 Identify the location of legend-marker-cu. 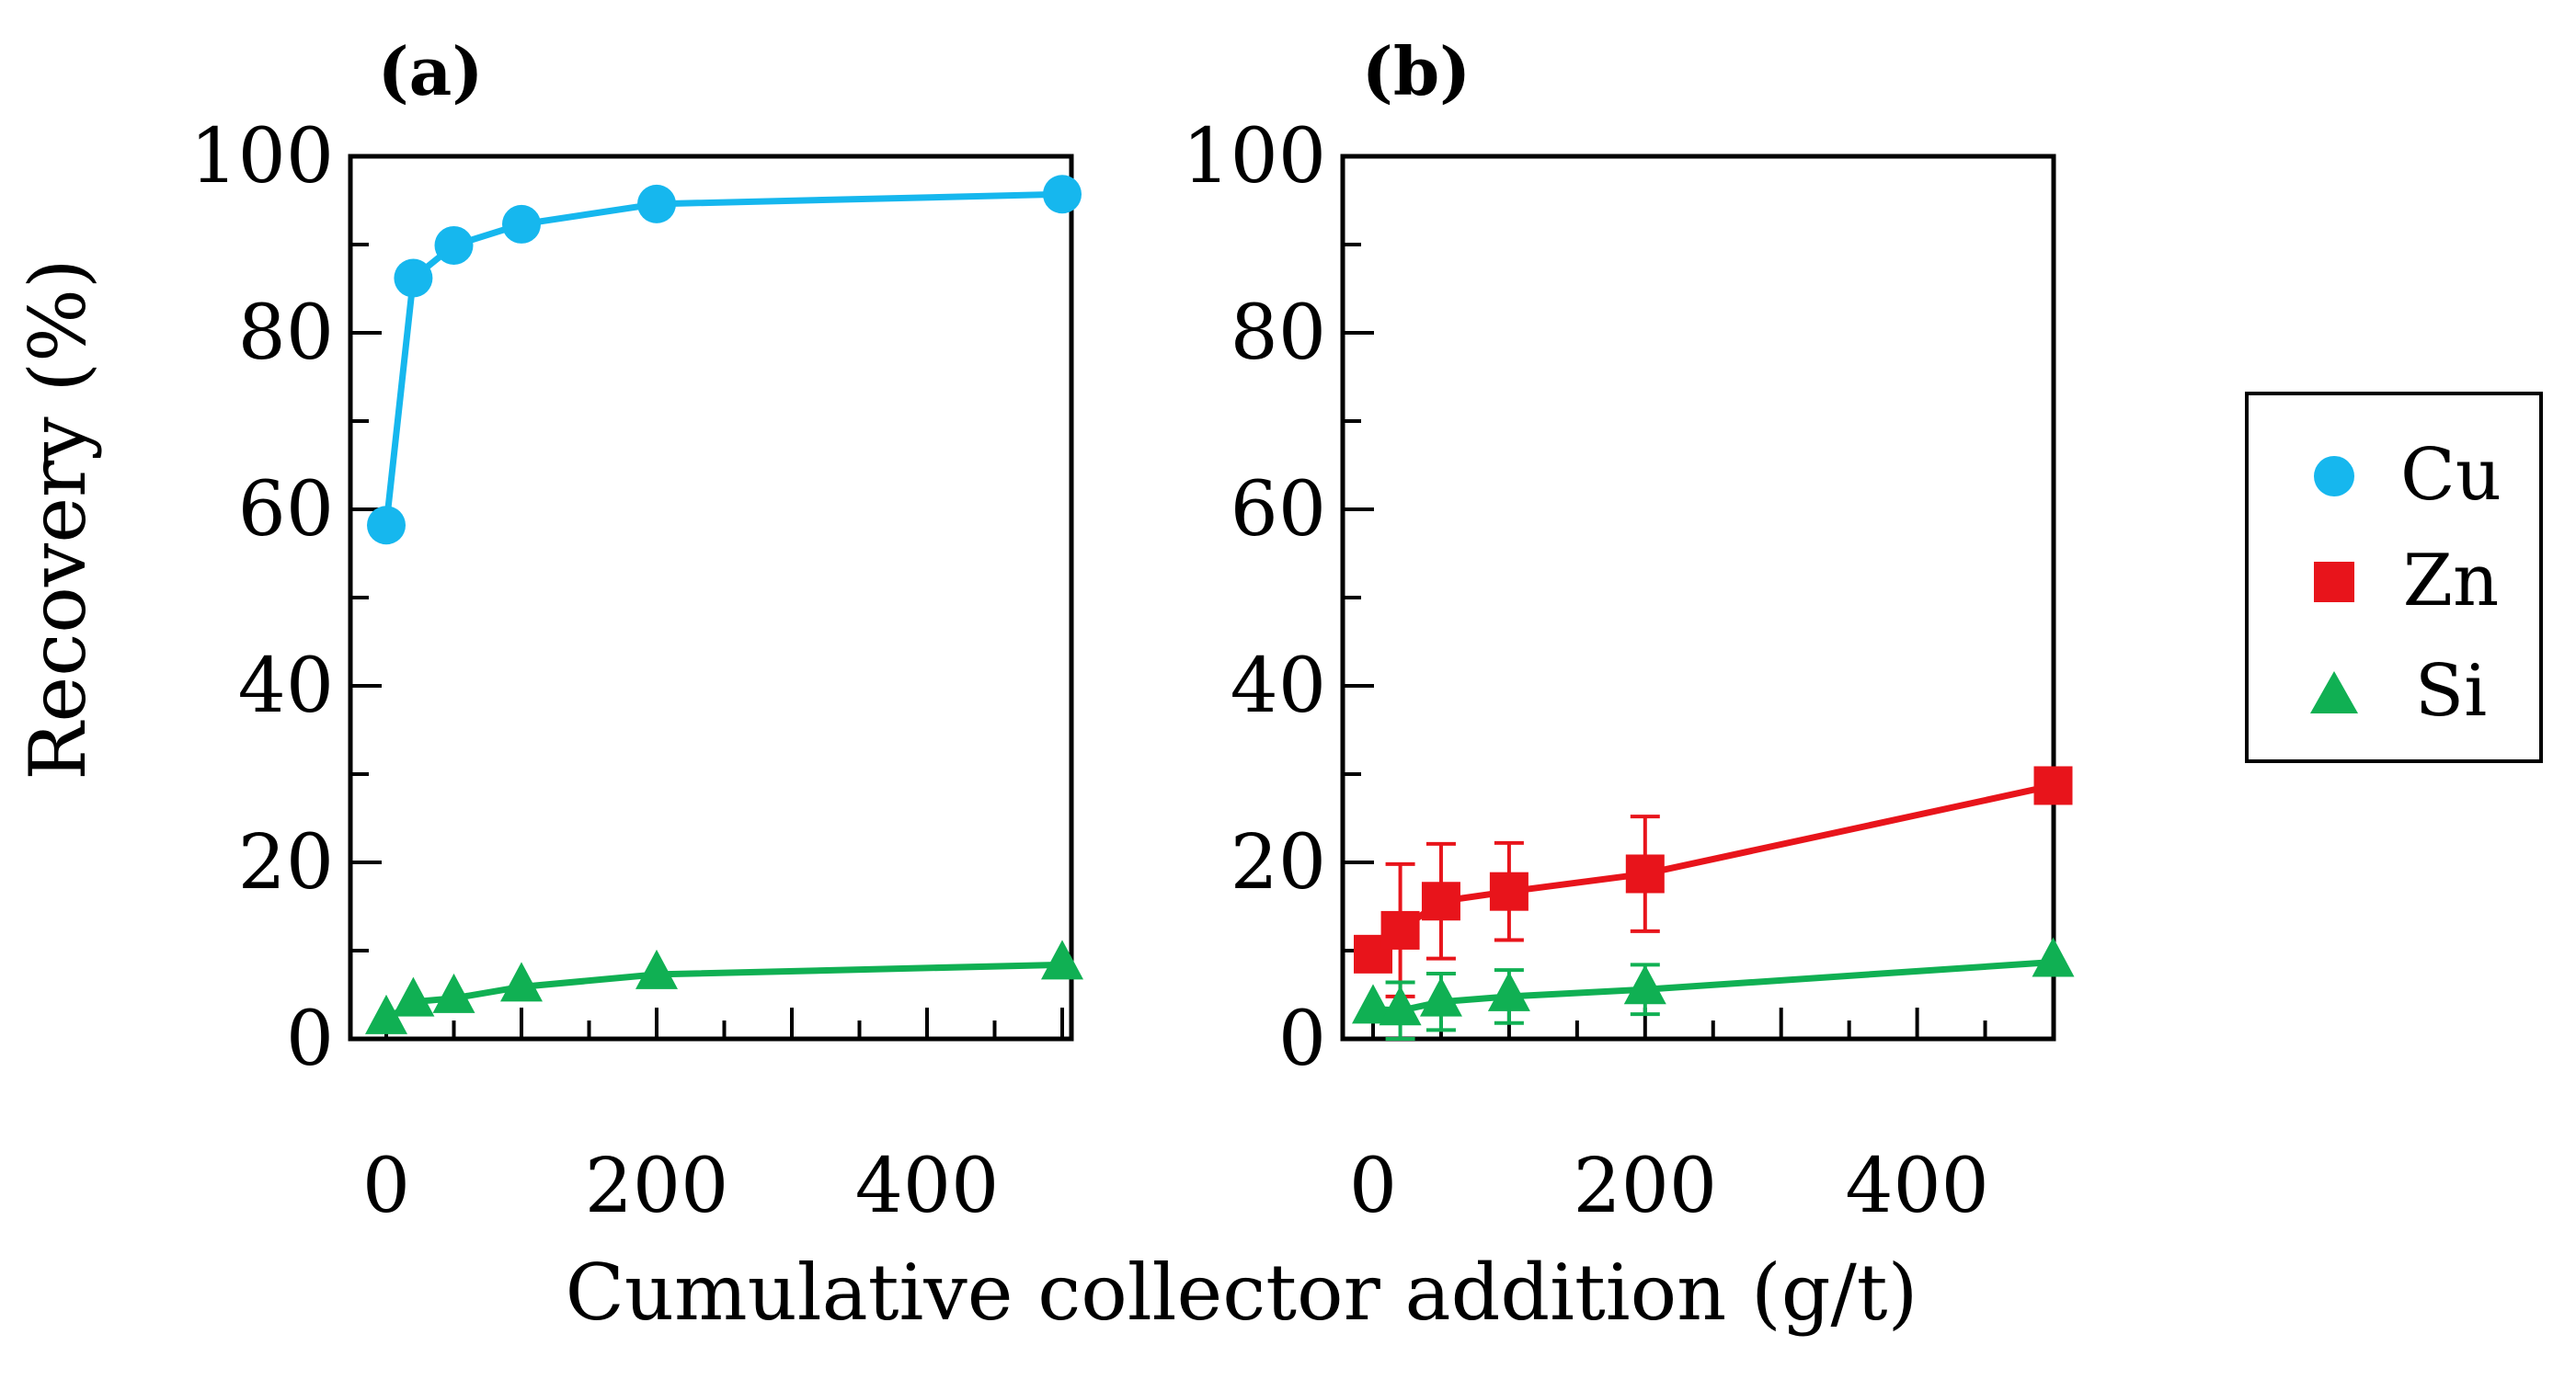
(2334, 476).